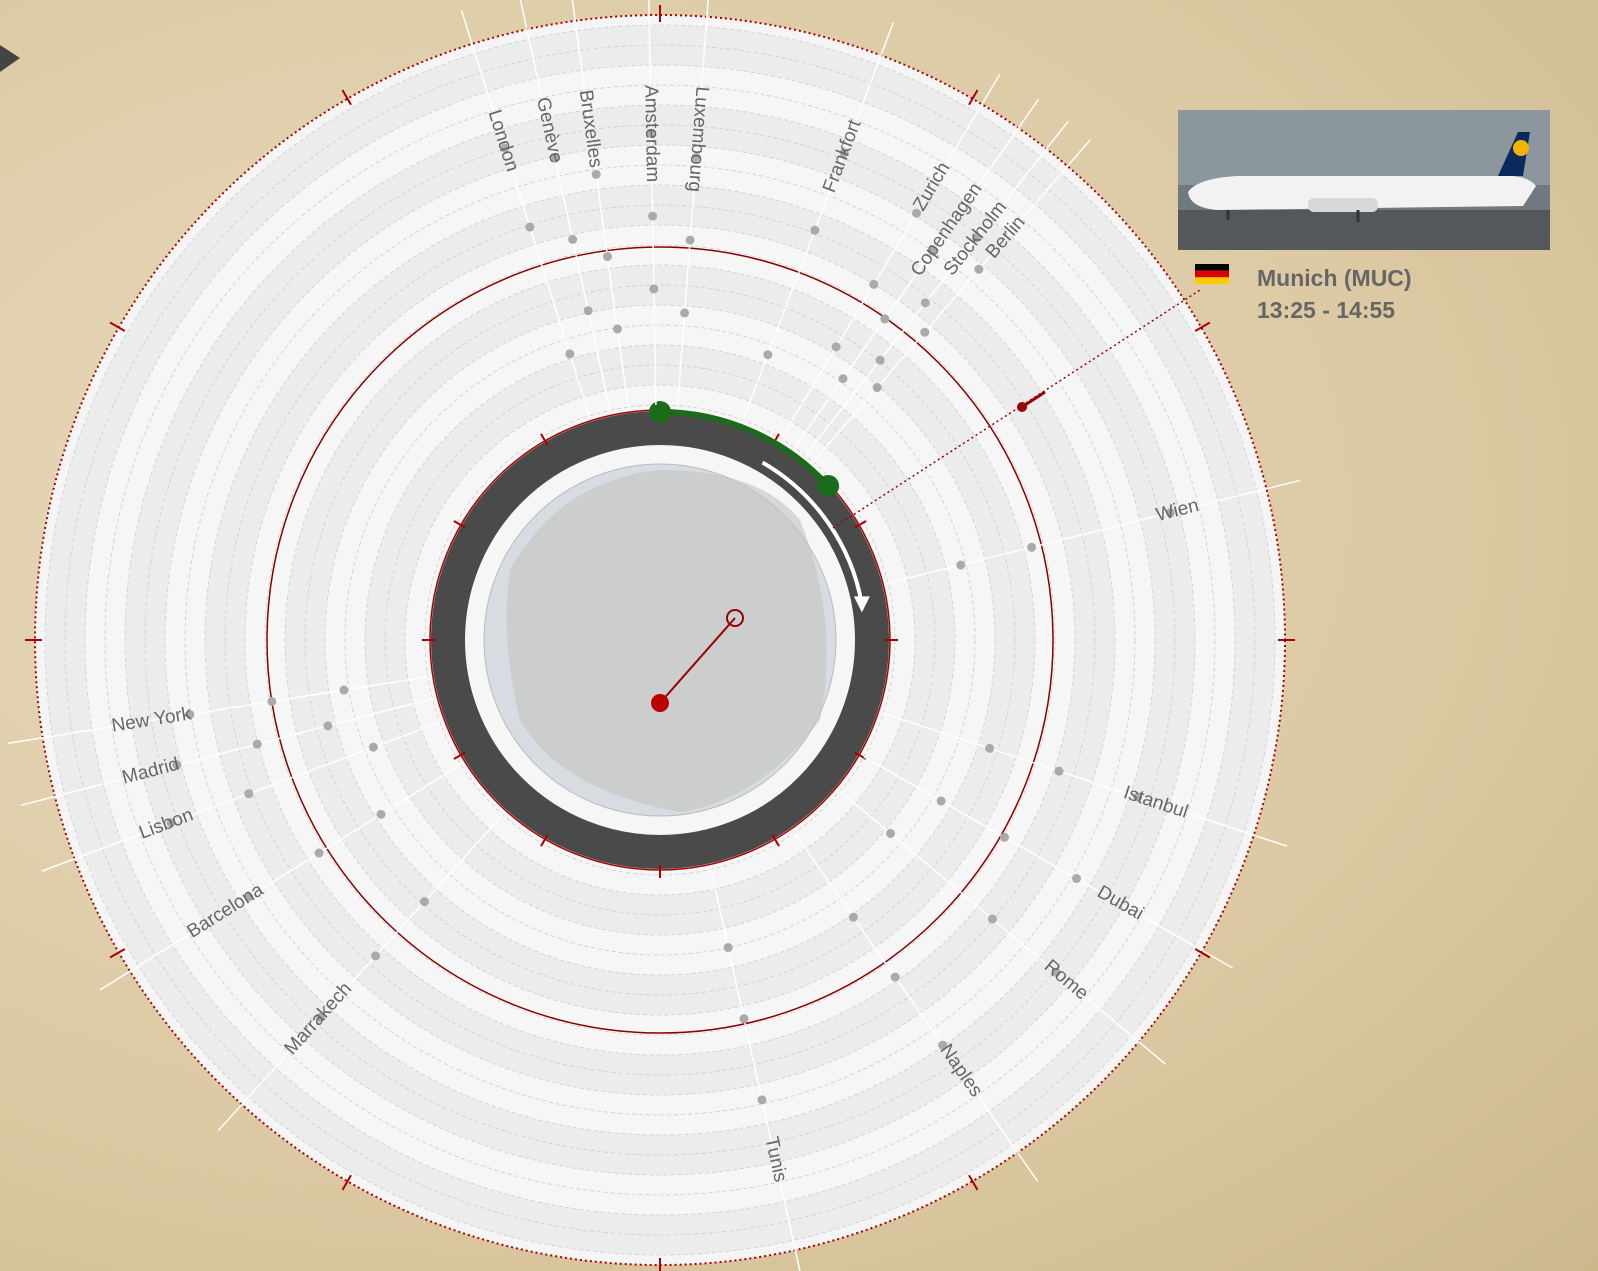  I want to click on origin, so click(660, 703).